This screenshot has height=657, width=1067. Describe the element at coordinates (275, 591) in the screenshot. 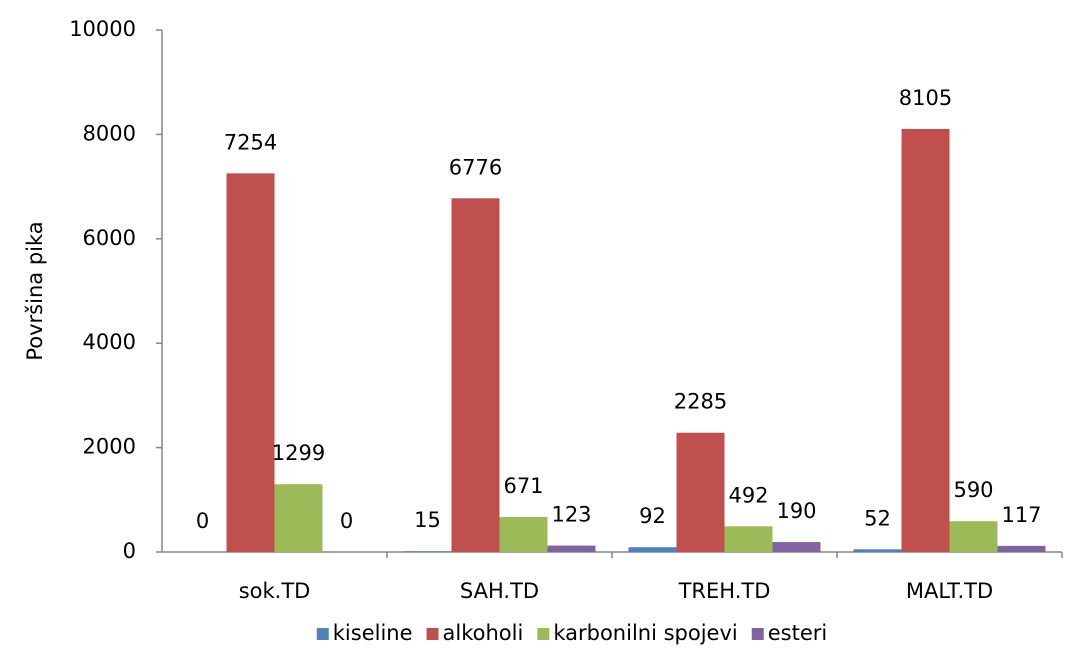

I see `x-tick-label: sok.TD` at that location.